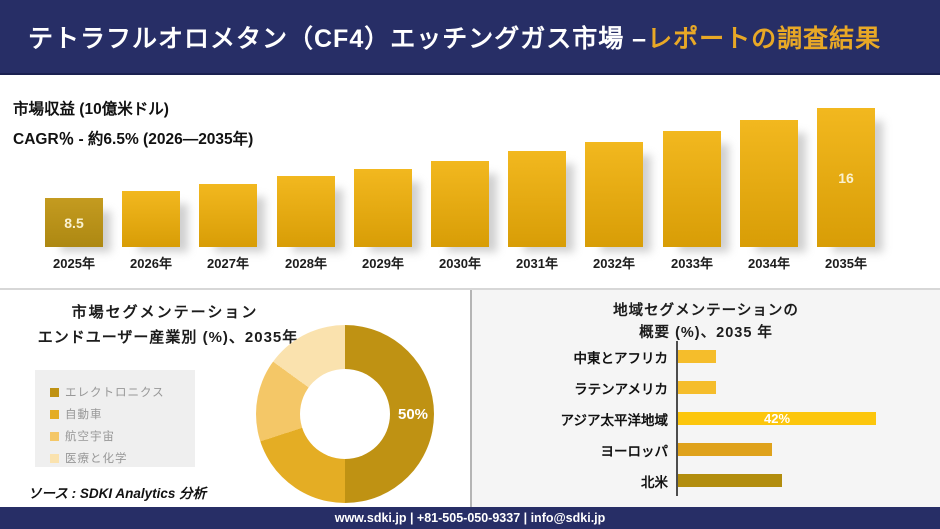 This screenshot has width=940, height=529. I want to click on regional-bar-value-label: 42%, so click(777, 418).